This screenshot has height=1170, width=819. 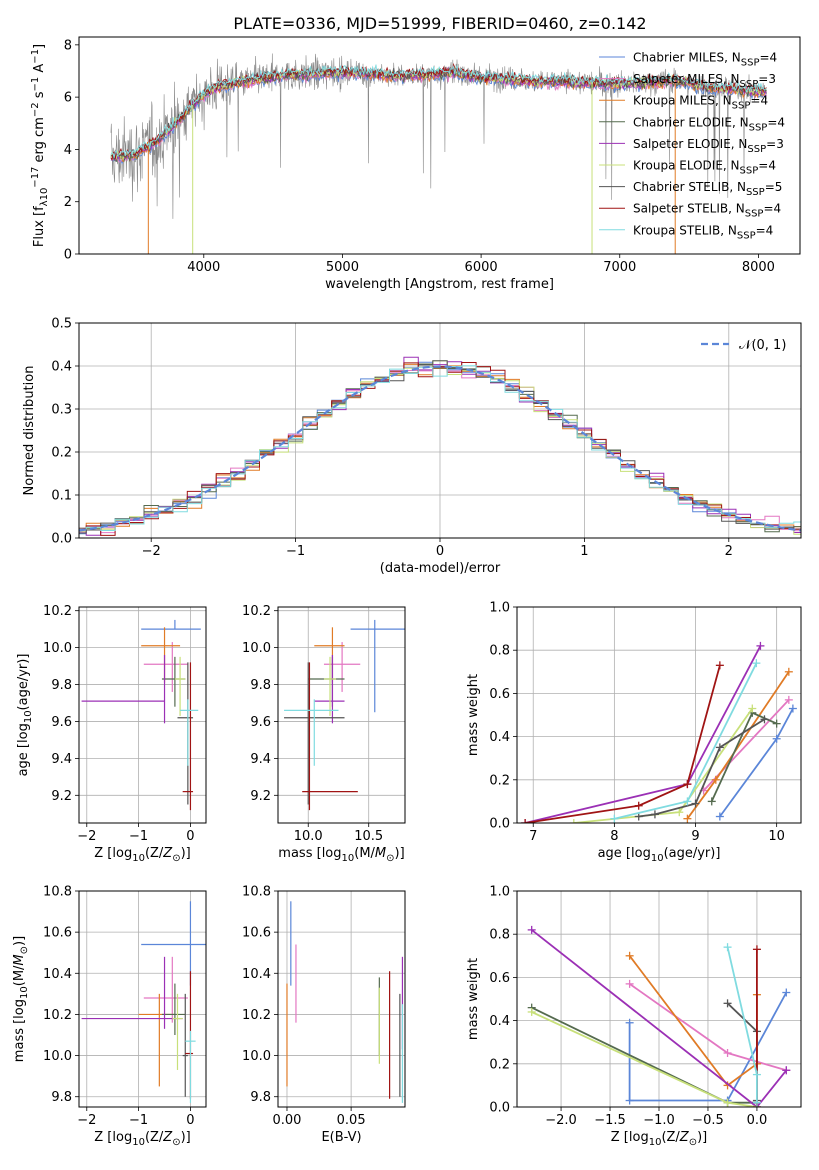 What do you see at coordinates (709, 124) in the screenshot?
I see `legend-label-chabrier_elodie: Chabrier ELODIE, NSSP=4` at bounding box center [709, 124].